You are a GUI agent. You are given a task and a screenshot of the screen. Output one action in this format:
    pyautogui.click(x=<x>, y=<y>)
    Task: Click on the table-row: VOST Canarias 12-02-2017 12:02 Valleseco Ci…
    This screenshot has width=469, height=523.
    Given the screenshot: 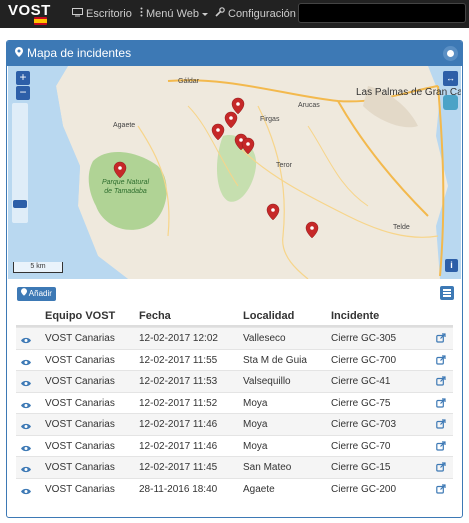 What is the action you would take?
    pyautogui.click(x=234, y=338)
    